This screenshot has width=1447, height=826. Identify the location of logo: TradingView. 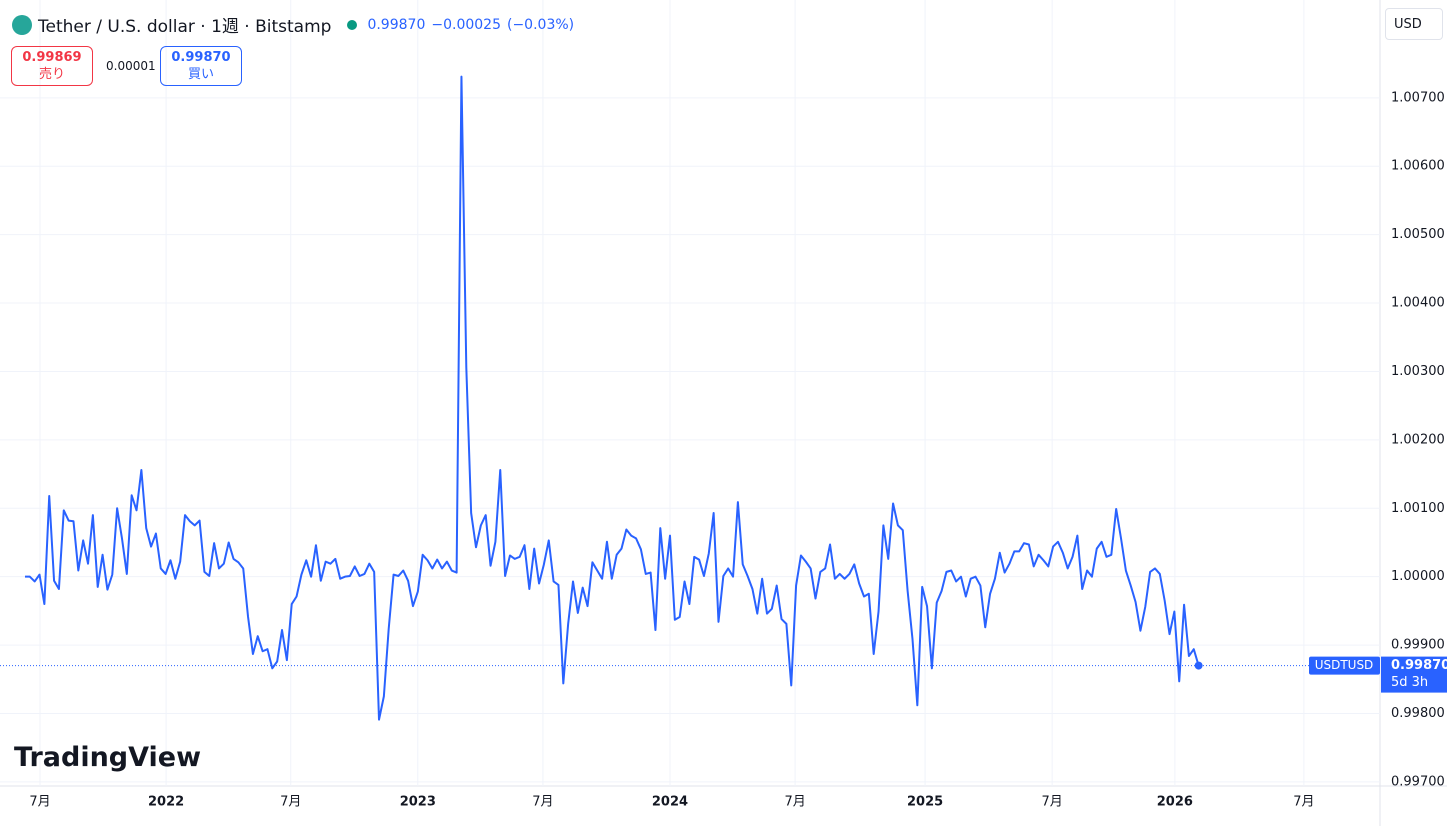
(108, 757).